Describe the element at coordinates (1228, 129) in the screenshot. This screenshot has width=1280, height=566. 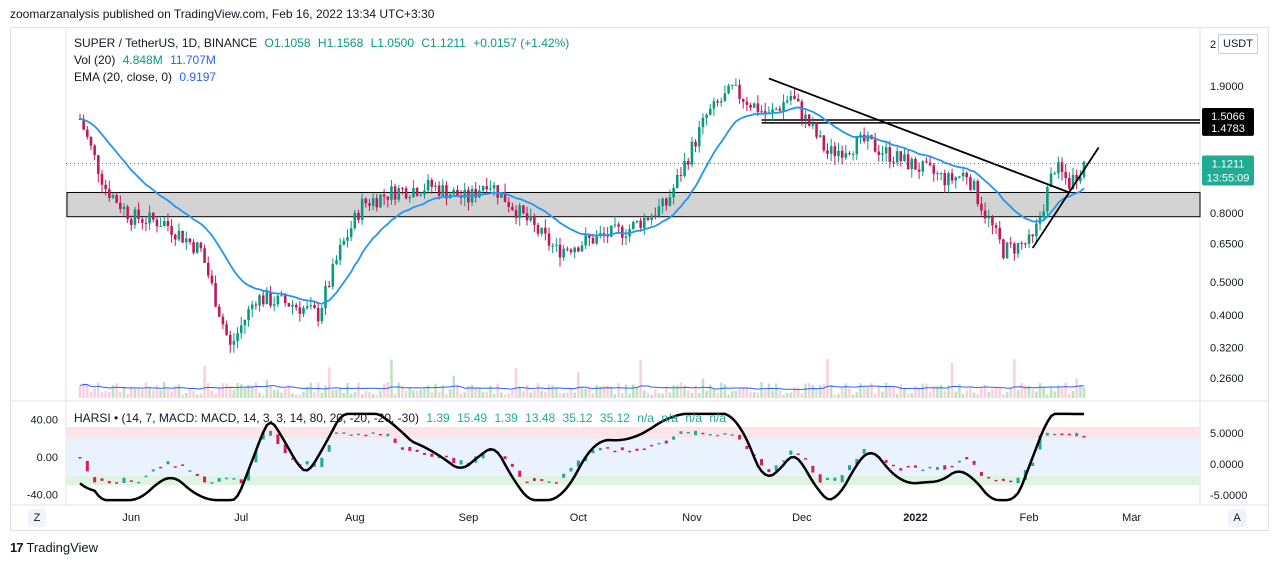
I see `price-badge-label: 1.4783` at that location.